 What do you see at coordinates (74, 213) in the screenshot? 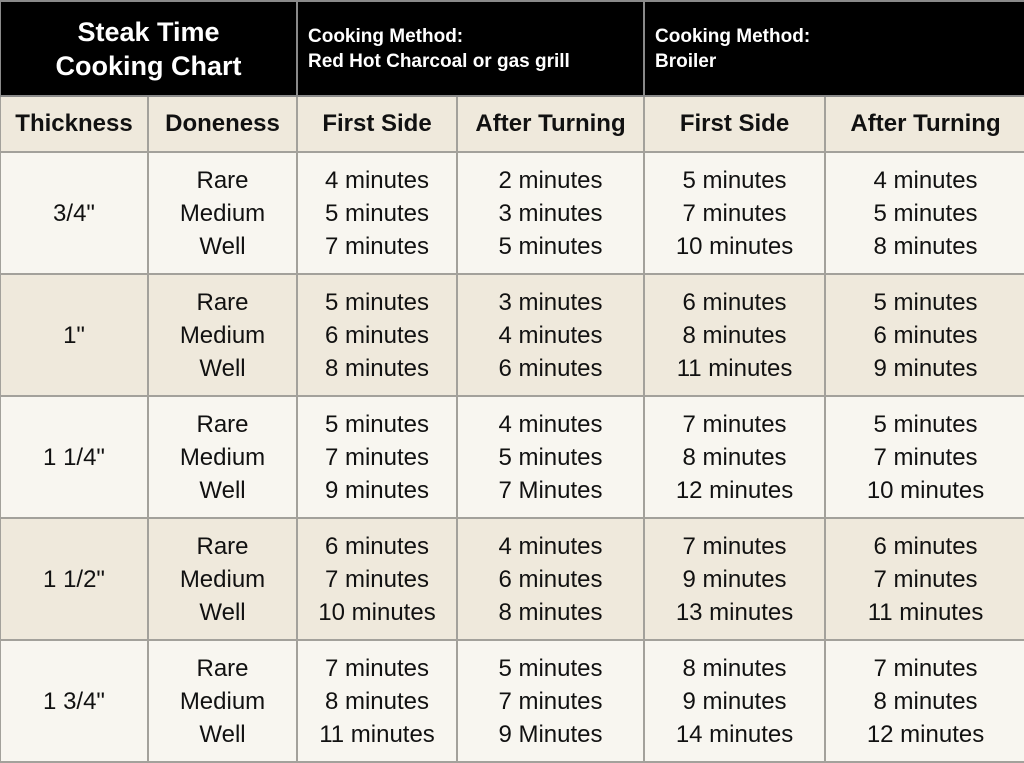
I see `thickness-cell: 3/4"` at bounding box center [74, 213].